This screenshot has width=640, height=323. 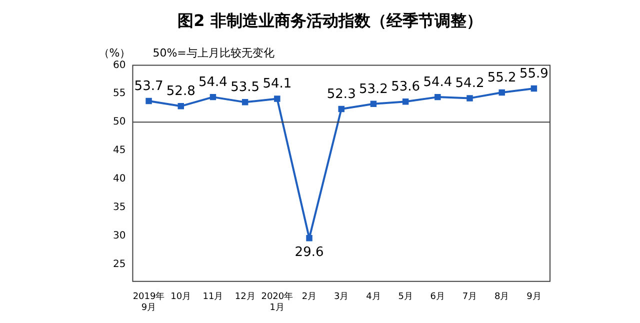 I want to click on data-label: 53.6, so click(x=405, y=86).